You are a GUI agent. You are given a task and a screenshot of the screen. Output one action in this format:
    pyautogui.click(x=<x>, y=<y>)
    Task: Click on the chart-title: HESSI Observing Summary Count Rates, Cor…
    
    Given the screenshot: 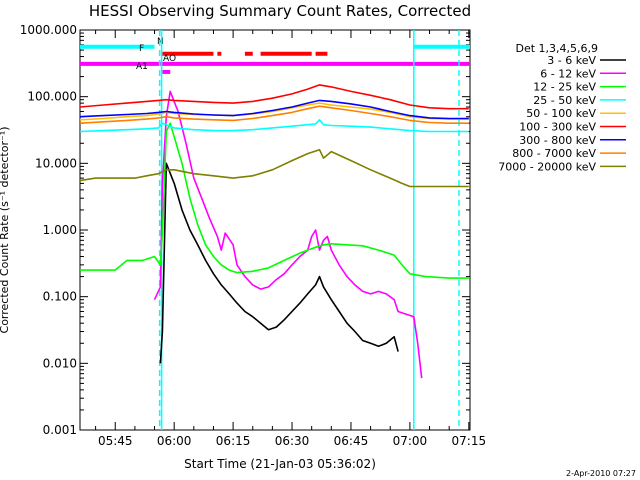 What is the action you would take?
    pyautogui.click(x=280, y=11)
    